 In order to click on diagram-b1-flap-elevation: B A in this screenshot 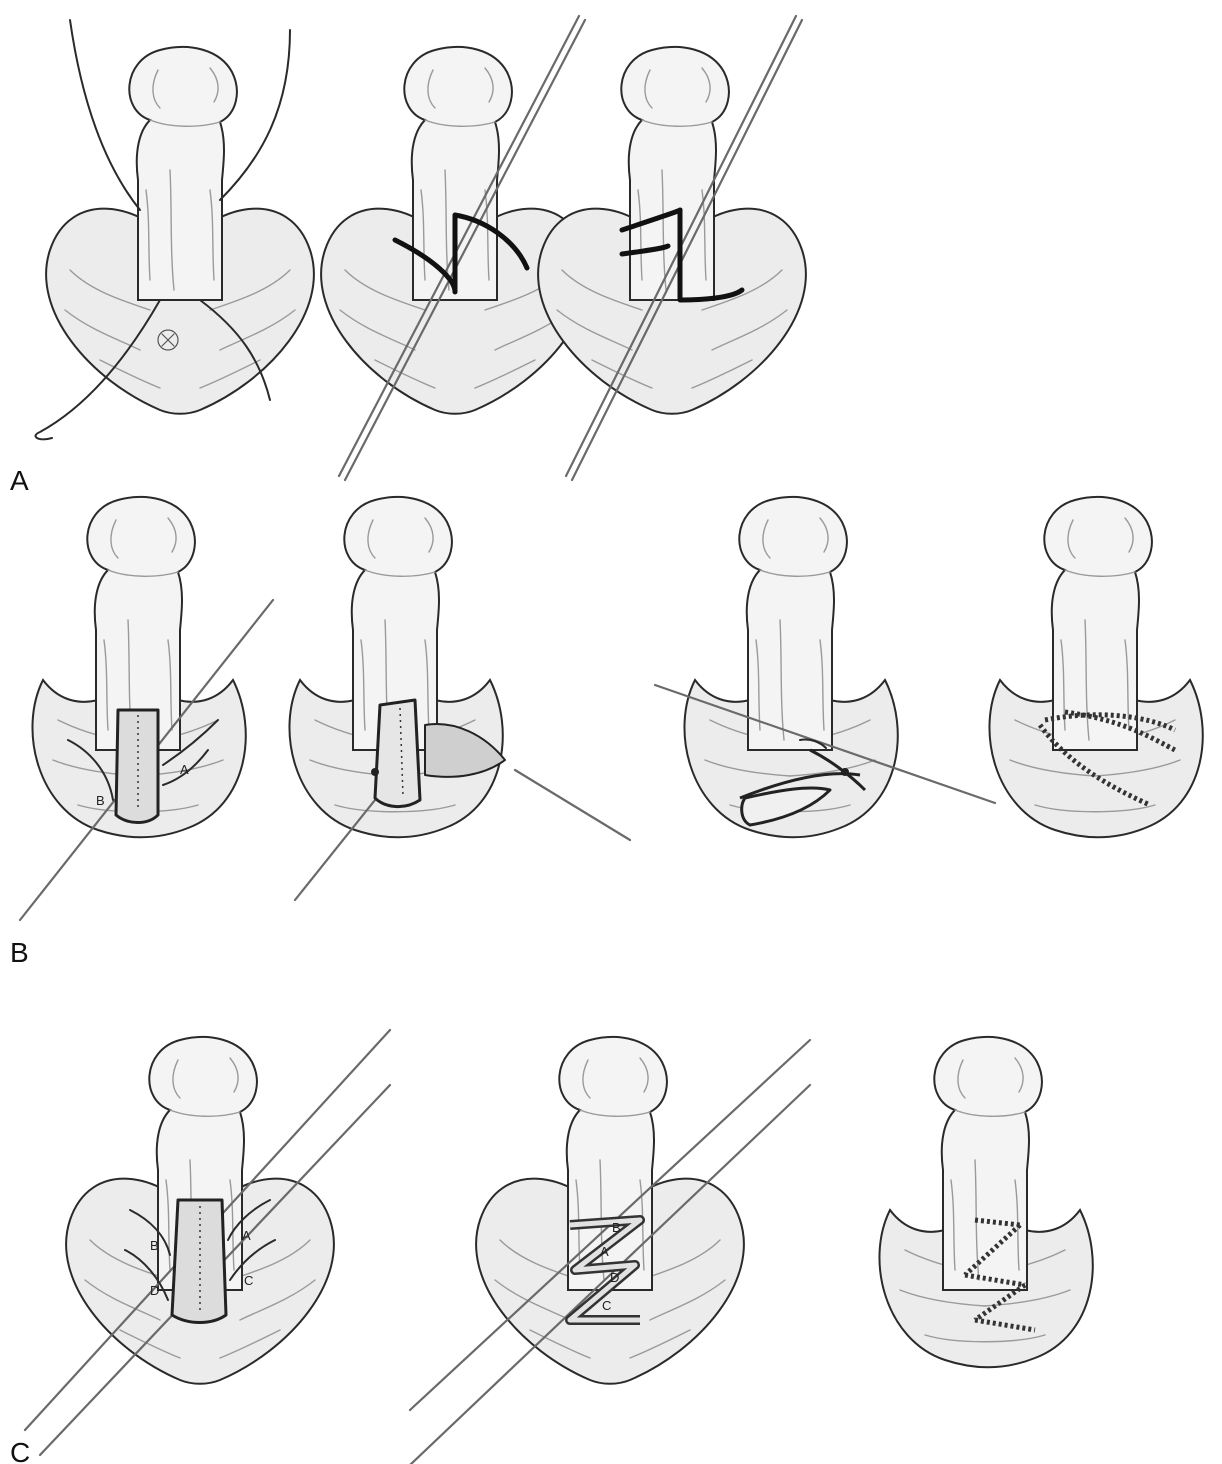, I will do `click(146, 708)`.